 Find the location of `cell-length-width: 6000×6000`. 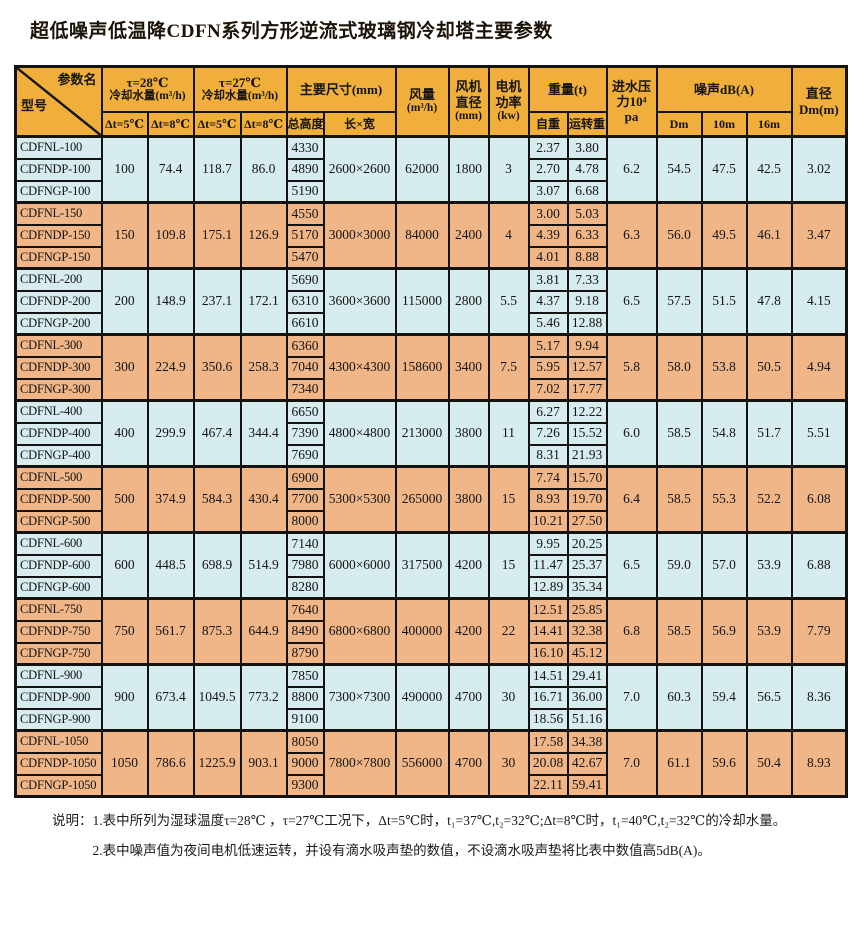

cell-length-width: 6000×6000 is located at coordinates (359, 565).